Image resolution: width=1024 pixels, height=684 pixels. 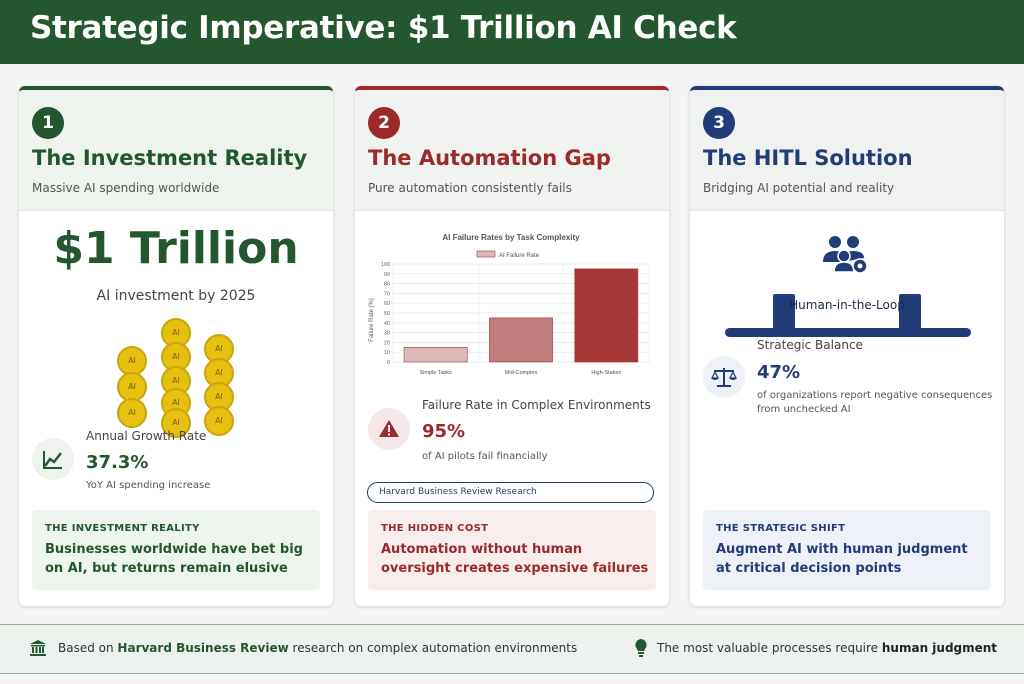 What do you see at coordinates (606, 373) in the screenshot?
I see `x-tick-label: High-Stakes` at bounding box center [606, 373].